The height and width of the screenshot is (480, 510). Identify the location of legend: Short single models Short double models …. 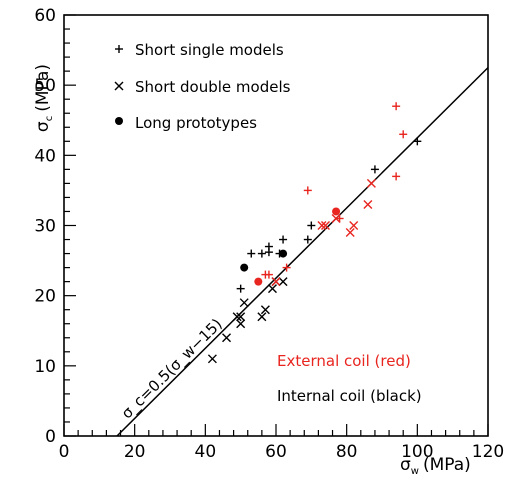
(202, 86).